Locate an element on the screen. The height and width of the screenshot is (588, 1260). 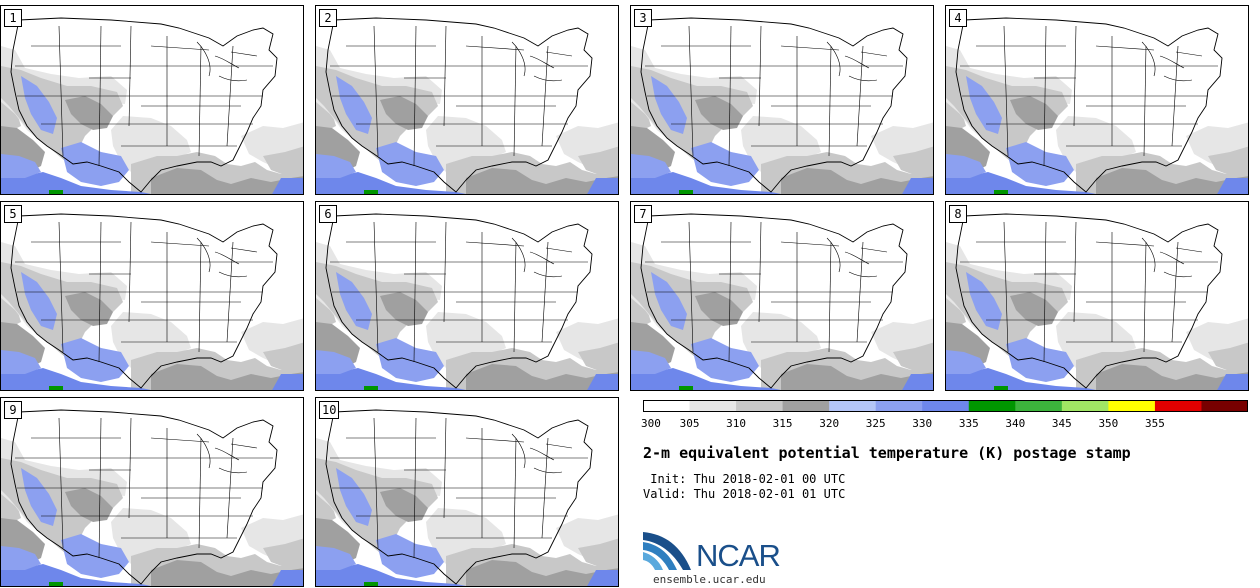
ensemble-member-panel: 1 is located at coordinates (152, 100).